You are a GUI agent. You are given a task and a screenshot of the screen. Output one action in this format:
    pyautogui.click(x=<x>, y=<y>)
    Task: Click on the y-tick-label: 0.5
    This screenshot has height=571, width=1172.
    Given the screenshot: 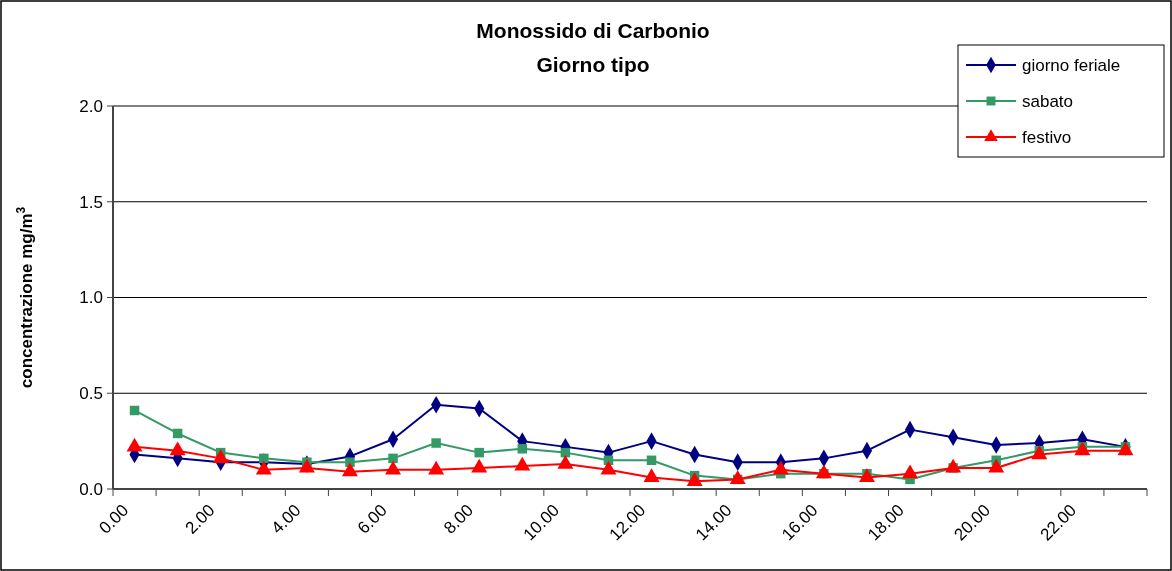 What is the action you would take?
    pyautogui.click(x=91, y=394)
    